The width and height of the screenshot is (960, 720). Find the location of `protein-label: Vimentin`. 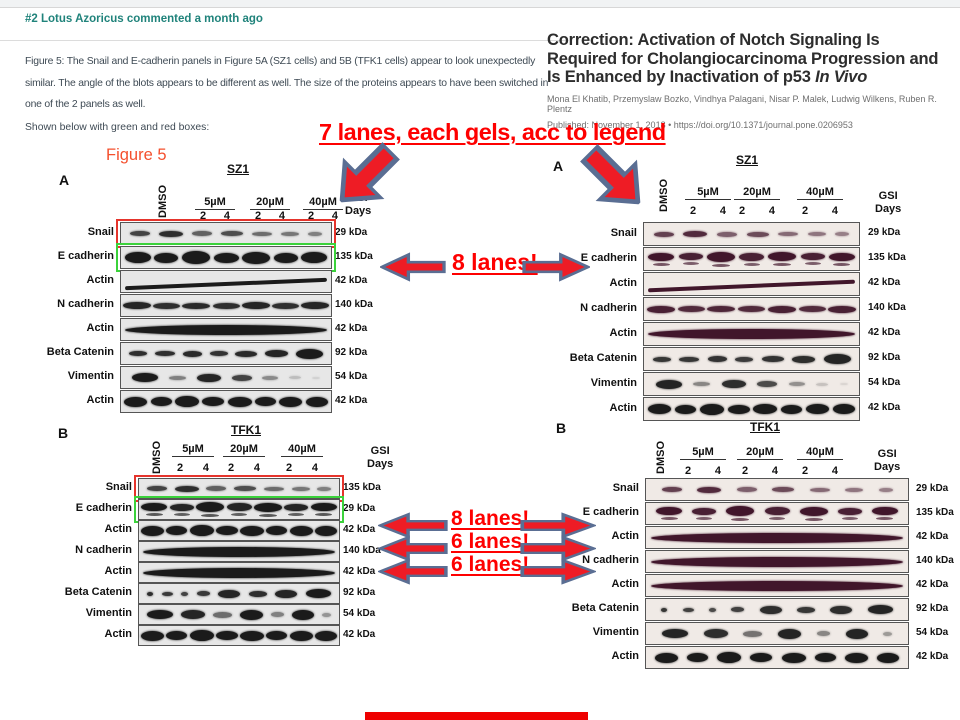

protein-label: Vimentin is located at coordinates (108, 613).